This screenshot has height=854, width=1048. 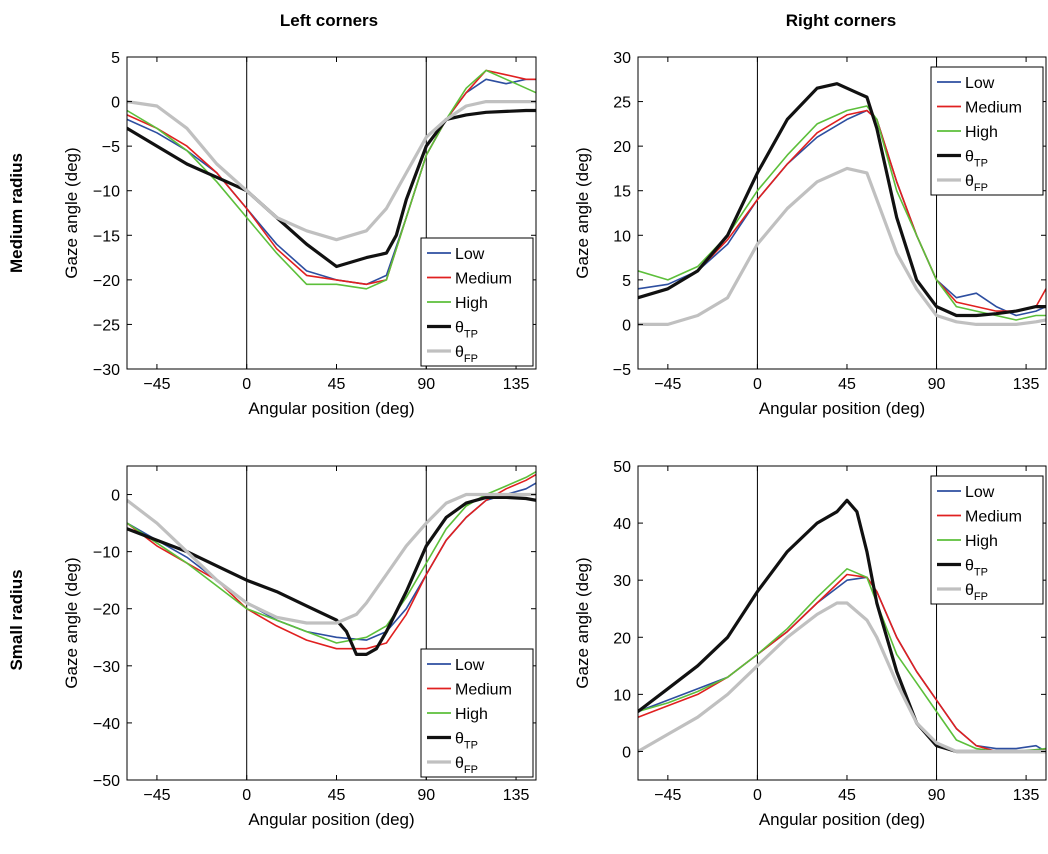 What do you see at coordinates (106, 325) in the screenshot?
I see `y-tick-label: −25` at bounding box center [106, 325].